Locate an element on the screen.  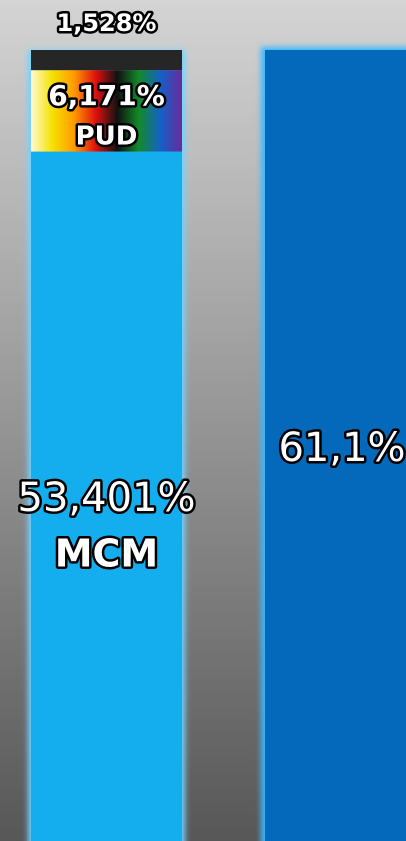
value-label: 53,401% is located at coordinates (107, 498).